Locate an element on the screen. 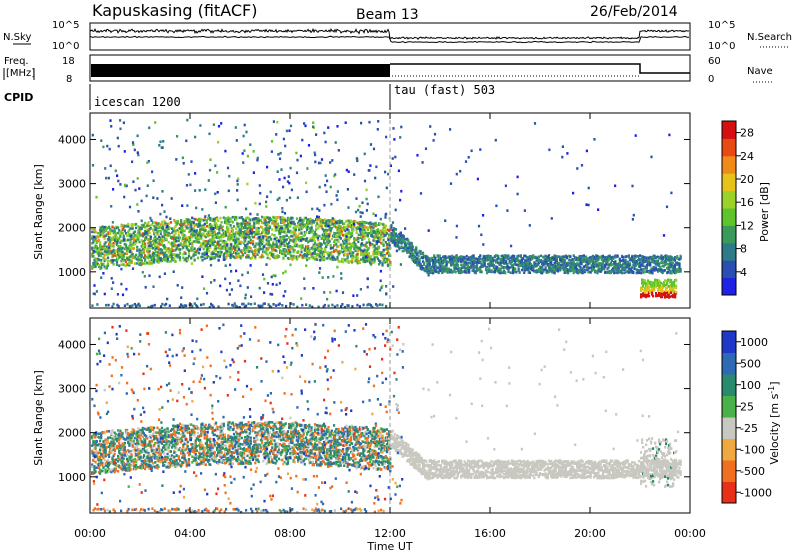  freq-trace-line is located at coordinates (540, 68).